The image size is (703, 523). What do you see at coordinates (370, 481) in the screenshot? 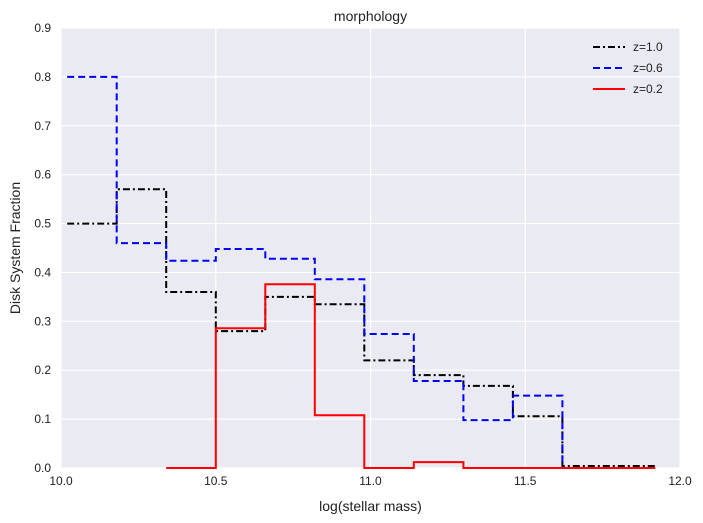
I see `x-tick-label: 11.0` at bounding box center [370, 481].